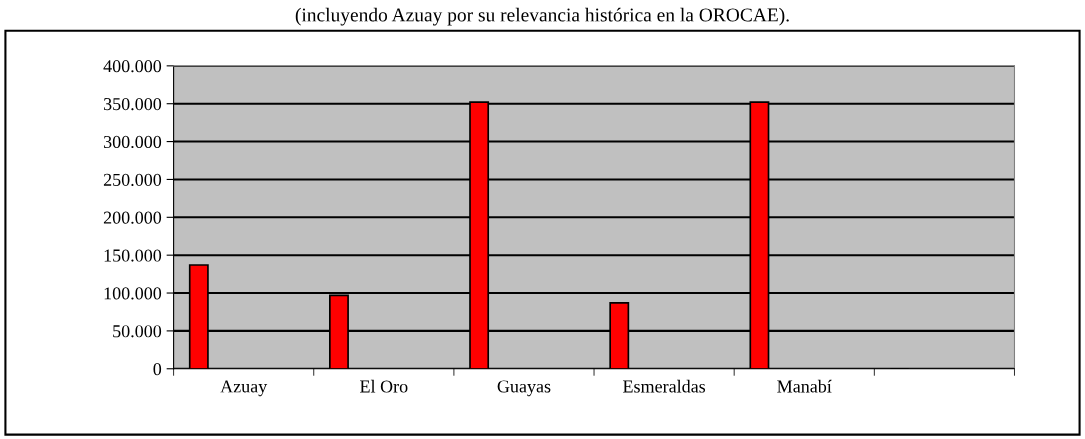  I want to click on y-tick-label: 50.000, so click(137, 331).